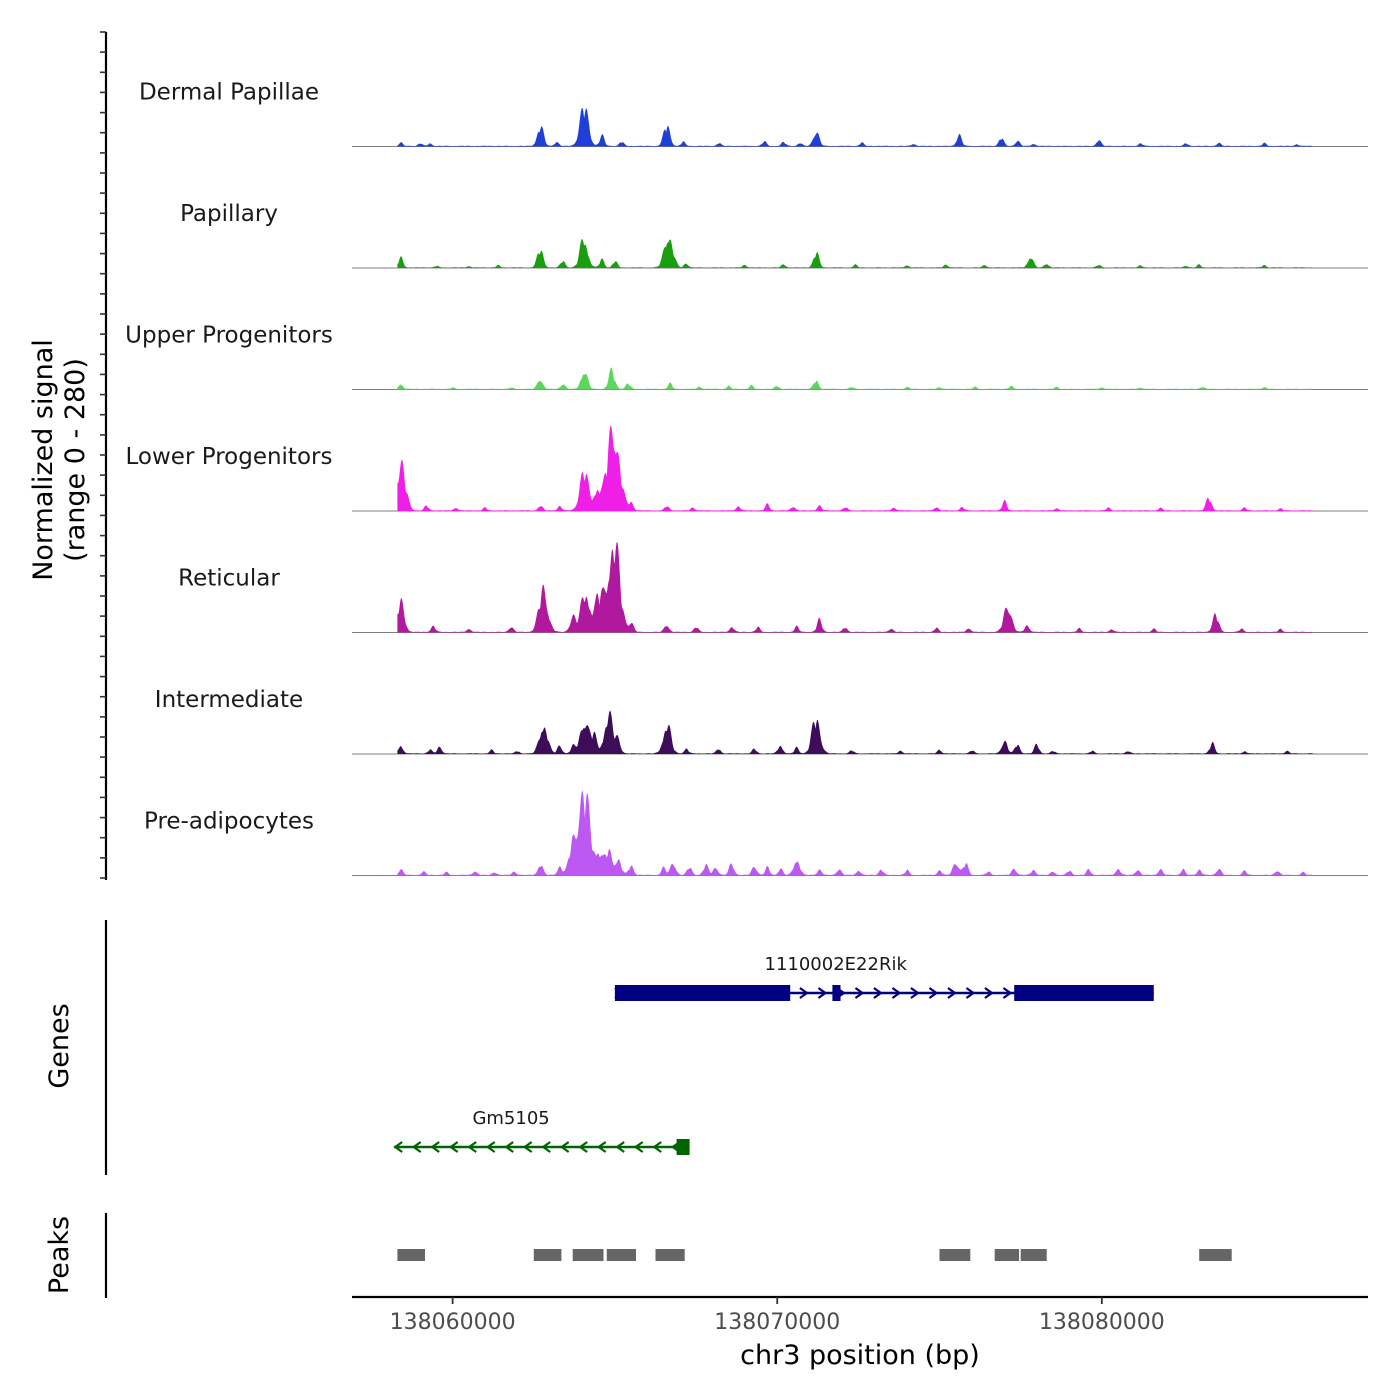 The image size is (1400, 1400). What do you see at coordinates (59, 1045) in the screenshot?
I see `genes-panel-label: Genes` at bounding box center [59, 1045].